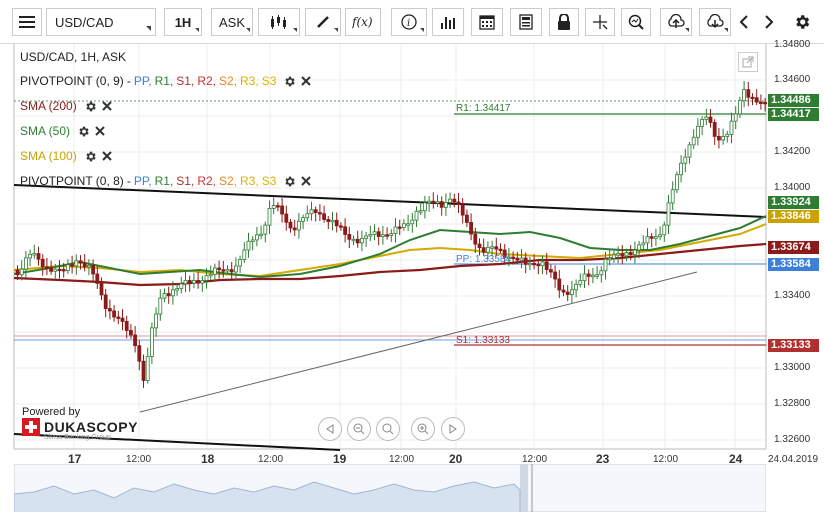 The height and width of the screenshot is (514, 824). What do you see at coordinates (66, 156) in the screenshot?
I see `legend-sma-100: SMA (100)` at bounding box center [66, 156].